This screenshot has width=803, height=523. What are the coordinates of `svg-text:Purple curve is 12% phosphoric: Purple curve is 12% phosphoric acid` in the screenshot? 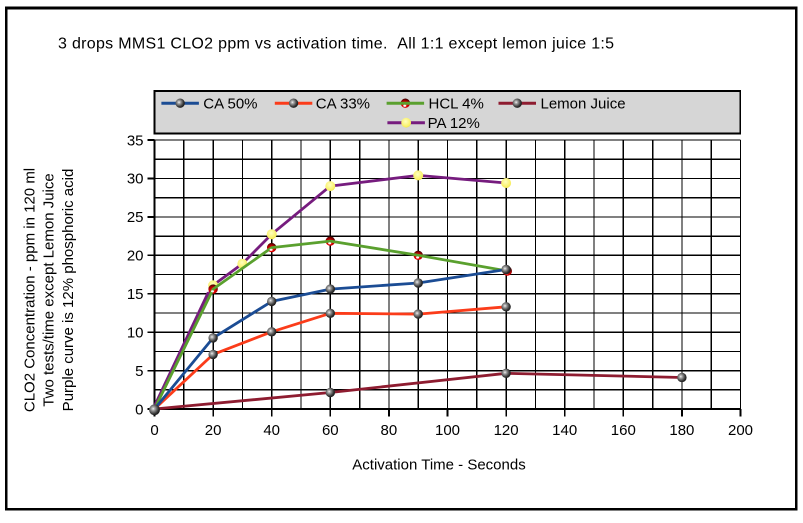 It's located at (68, 290).